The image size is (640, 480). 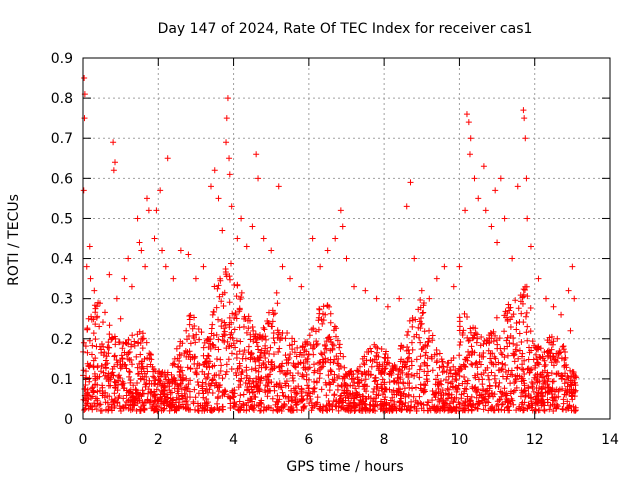 I want to click on y-tick-label: 0.1, so click(x=62, y=380).